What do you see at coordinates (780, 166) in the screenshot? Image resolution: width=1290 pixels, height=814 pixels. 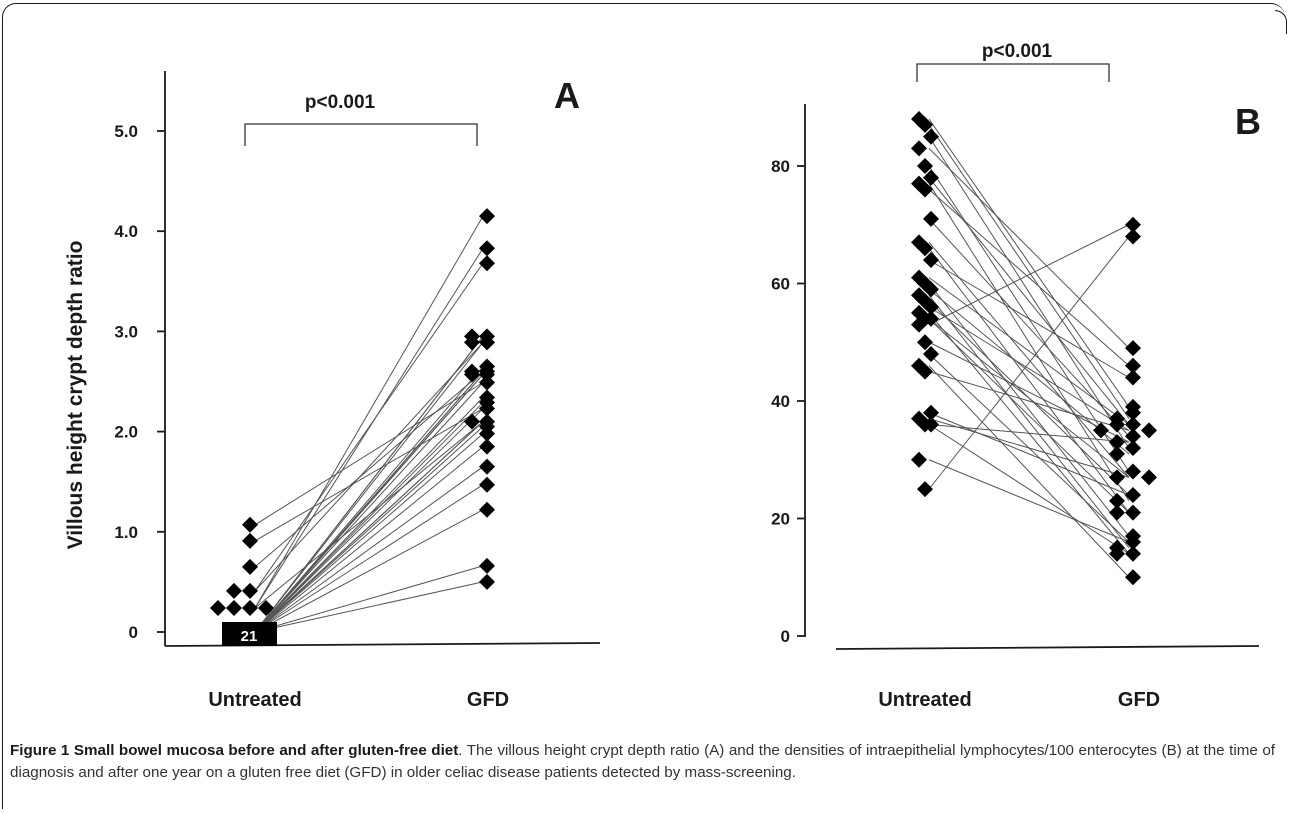 I see `panel-b-y-tick-label: 80` at bounding box center [780, 166].